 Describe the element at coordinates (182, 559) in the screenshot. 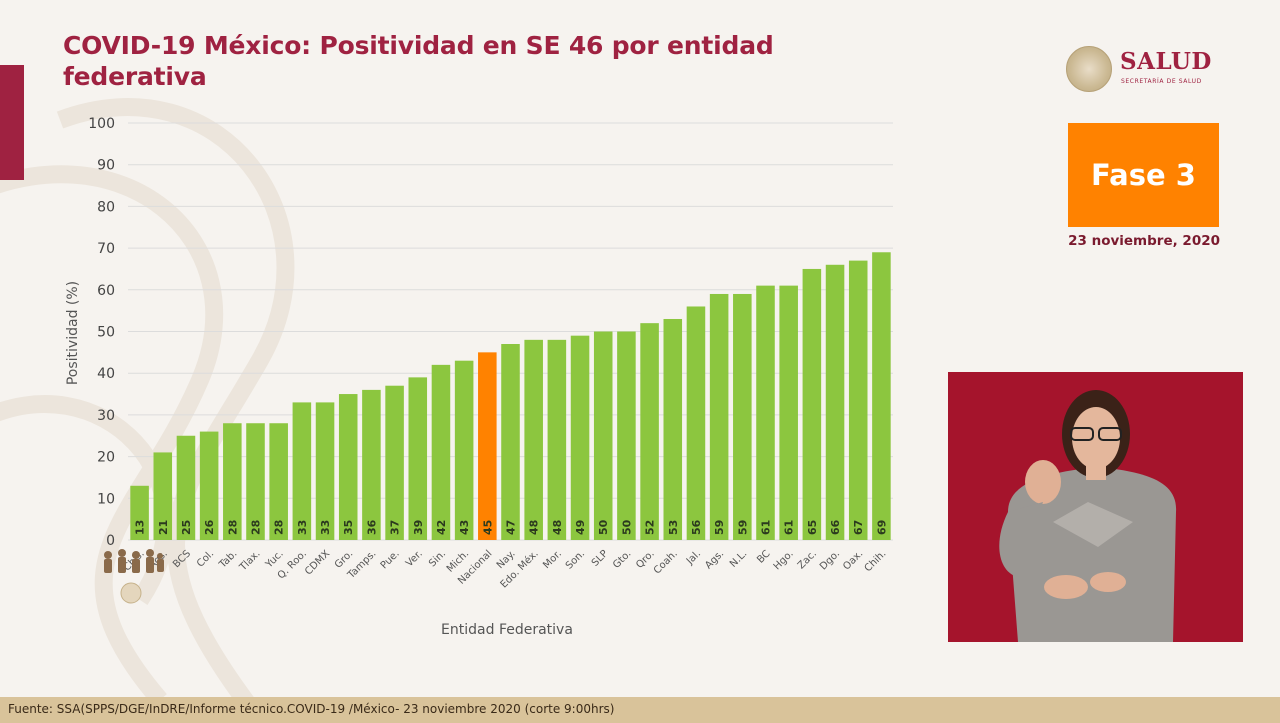

I see `category-label: BCS` at that location.